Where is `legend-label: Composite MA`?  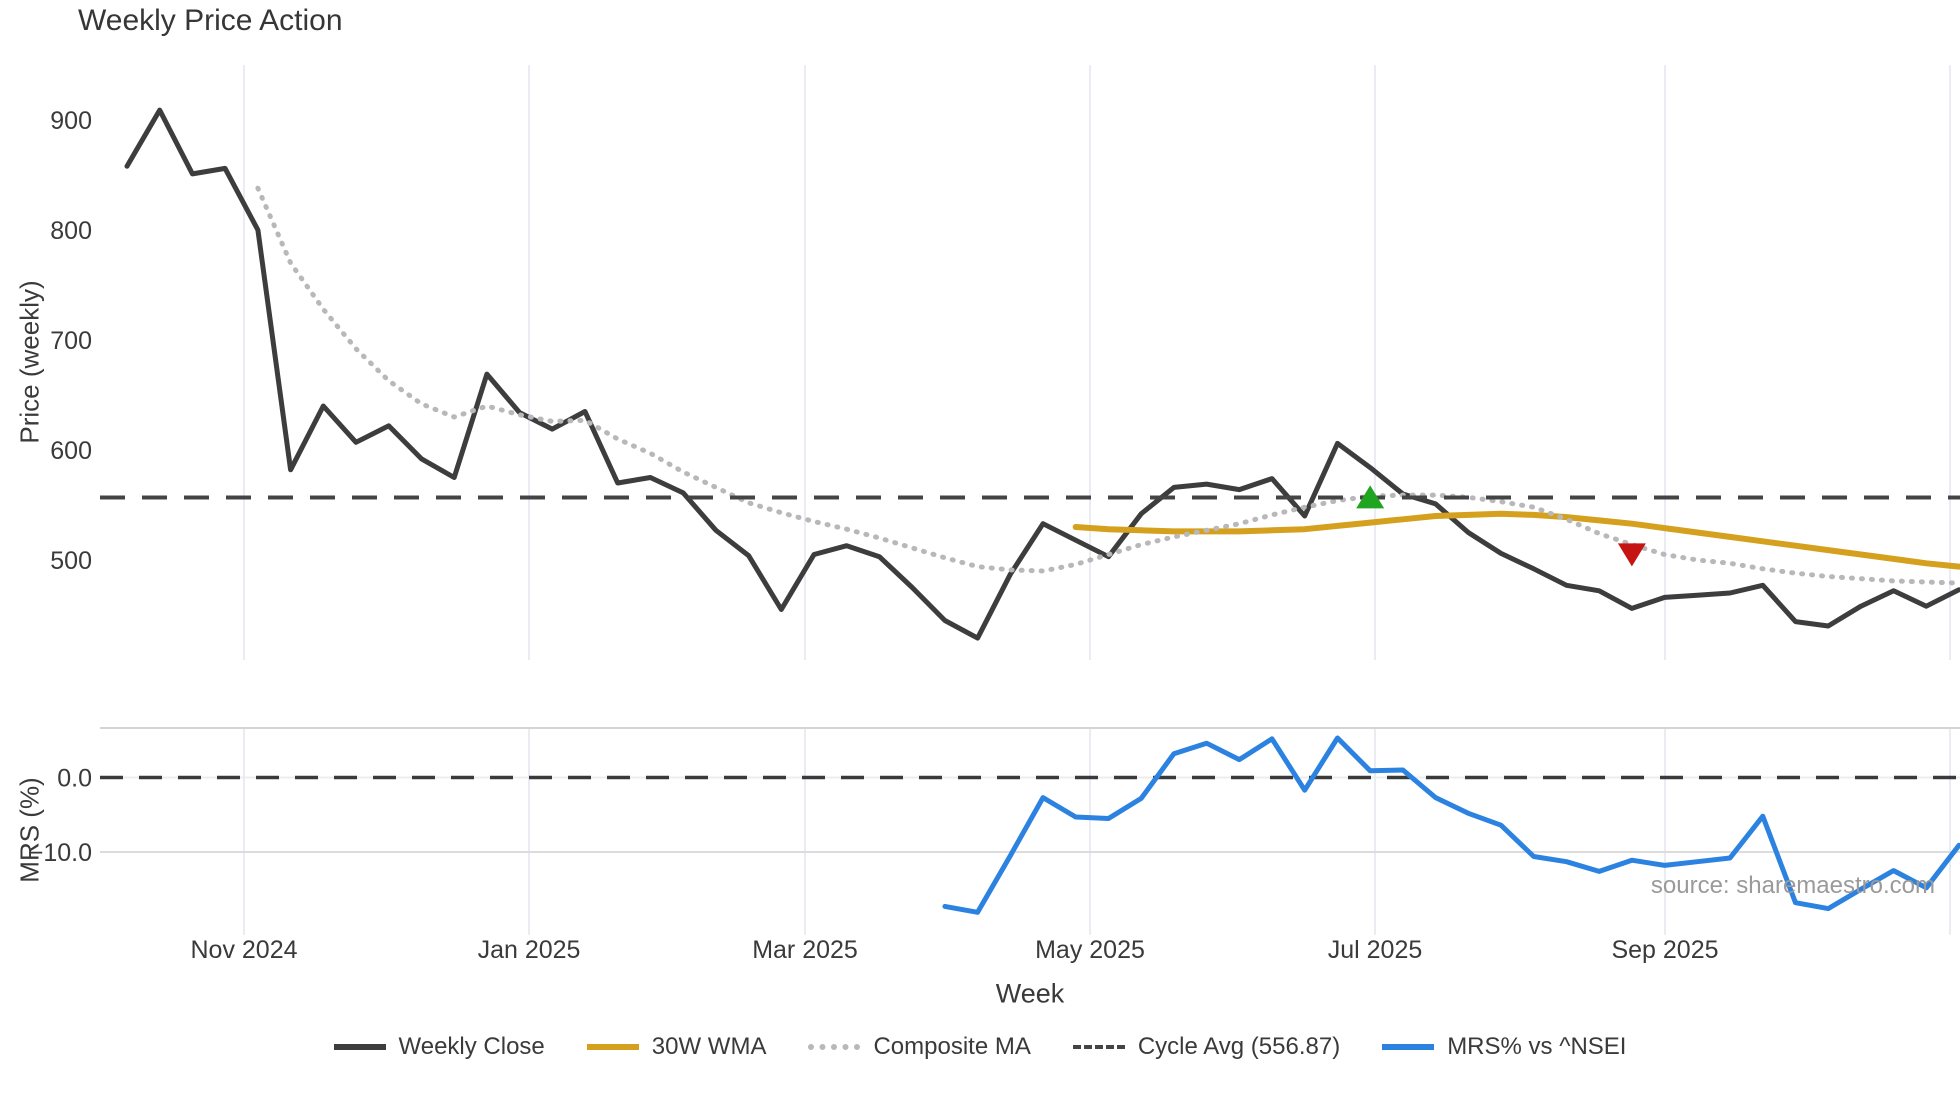 legend-label: Composite MA is located at coordinates (952, 1046).